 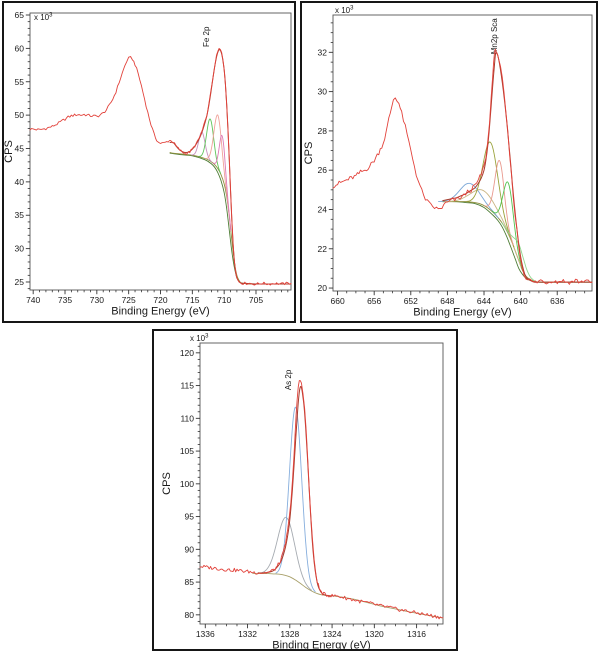 I want to click on series-component-green, so click(x=507, y=226).